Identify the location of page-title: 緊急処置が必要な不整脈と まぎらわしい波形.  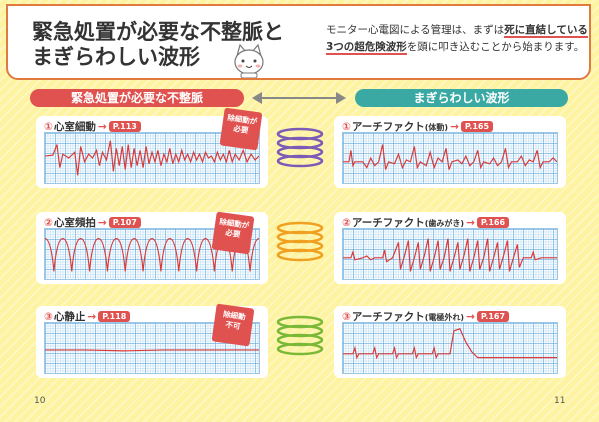
(167, 45).